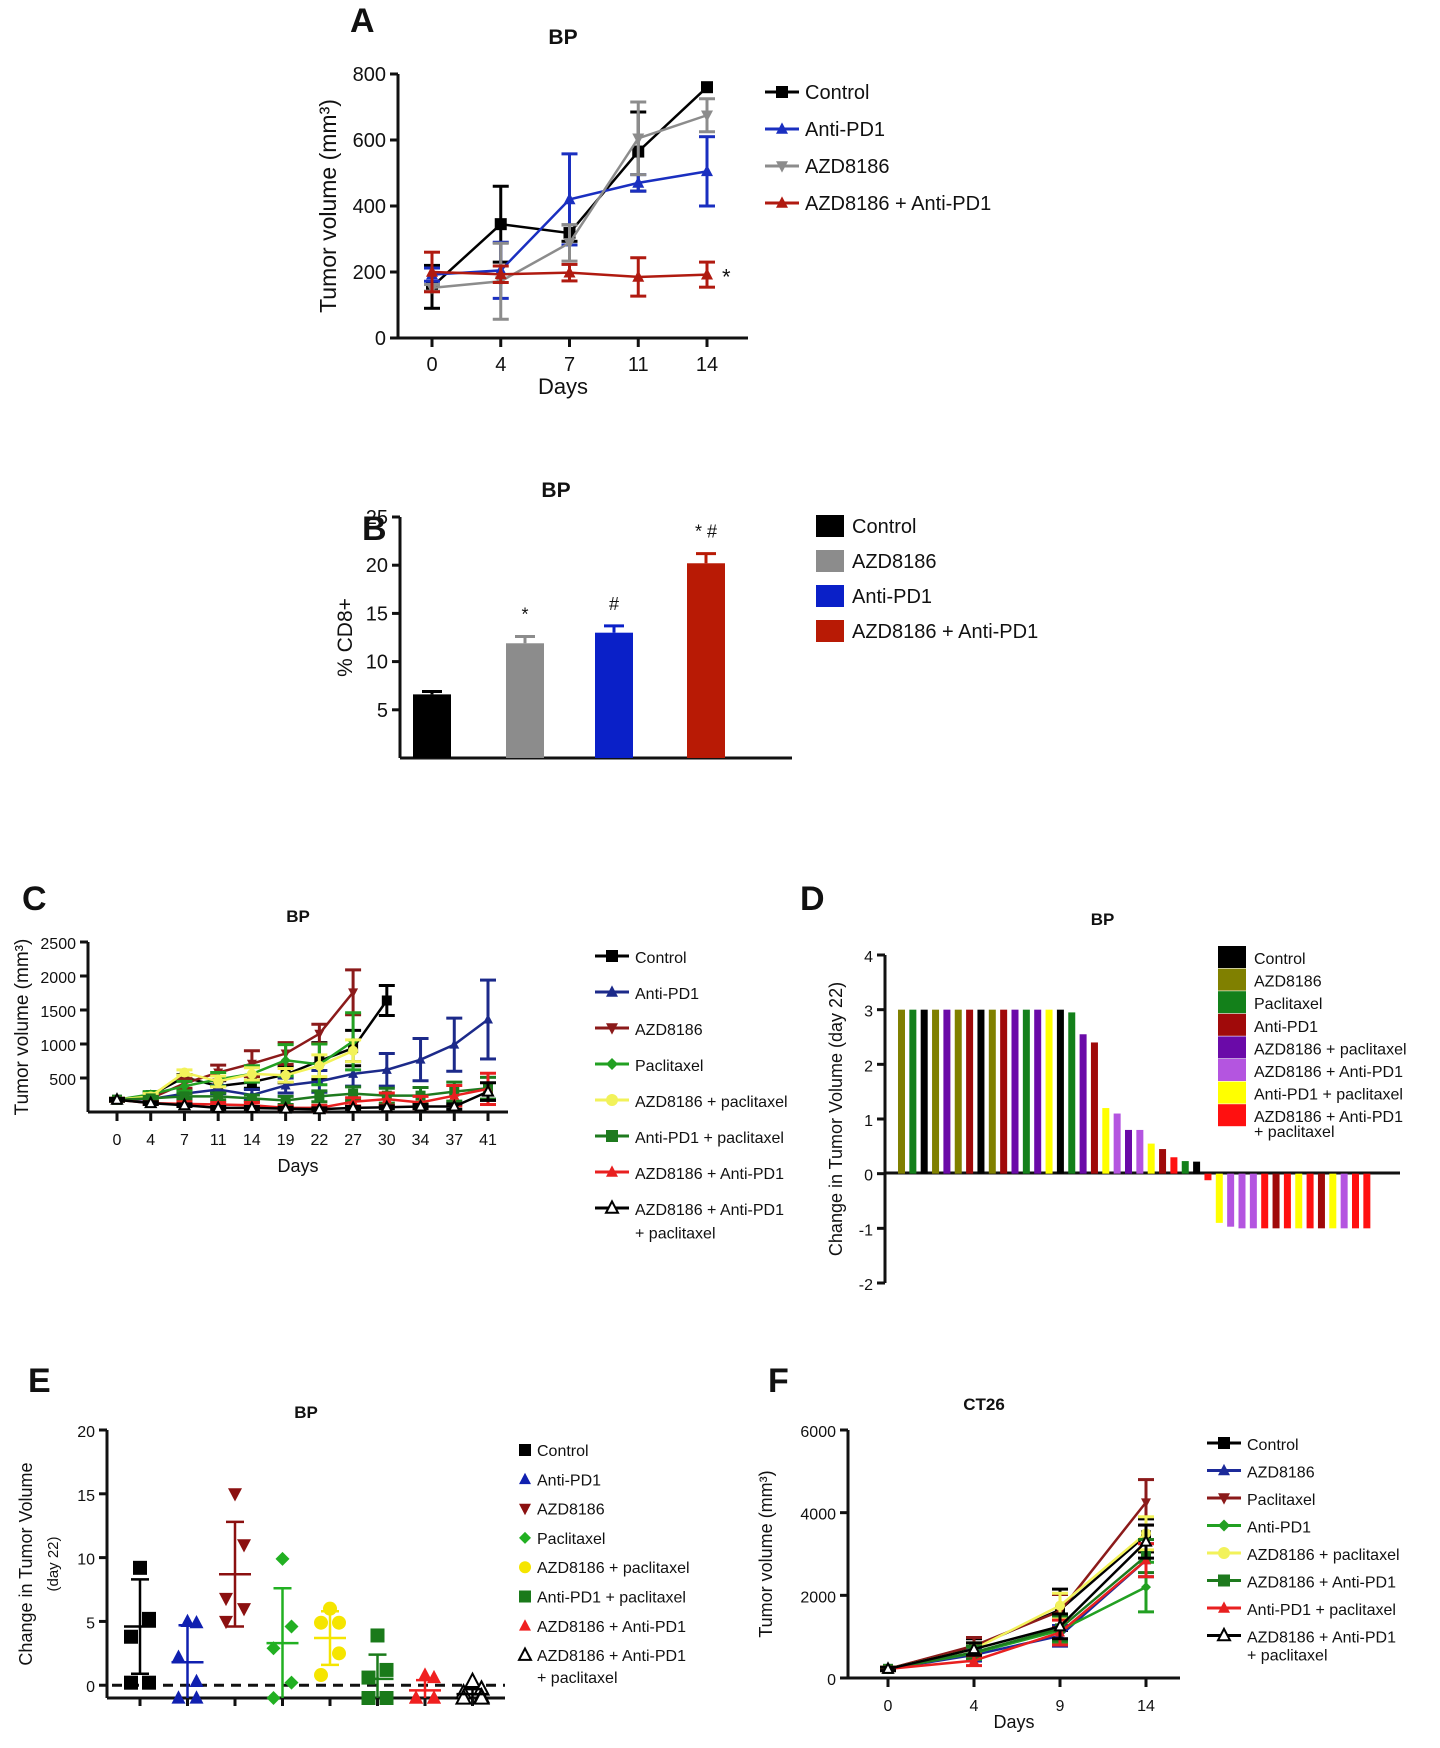 This screenshot has height=1748, width=1440. Describe the element at coordinates (524, 615) in the screenshot. I see `significance-mark: *` at that location.